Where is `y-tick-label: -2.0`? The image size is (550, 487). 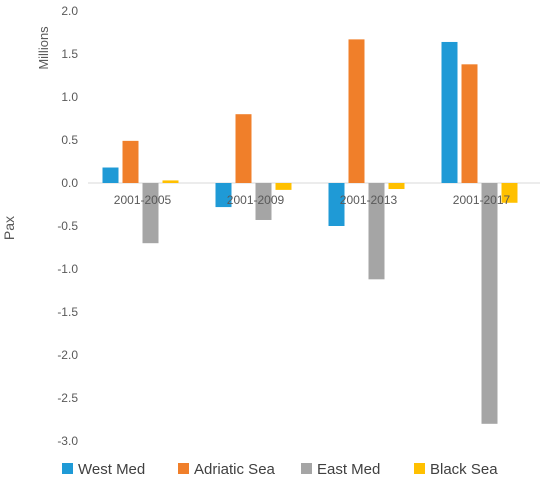 y-tick-label: -2.0 is located at coordinates (67, 355).